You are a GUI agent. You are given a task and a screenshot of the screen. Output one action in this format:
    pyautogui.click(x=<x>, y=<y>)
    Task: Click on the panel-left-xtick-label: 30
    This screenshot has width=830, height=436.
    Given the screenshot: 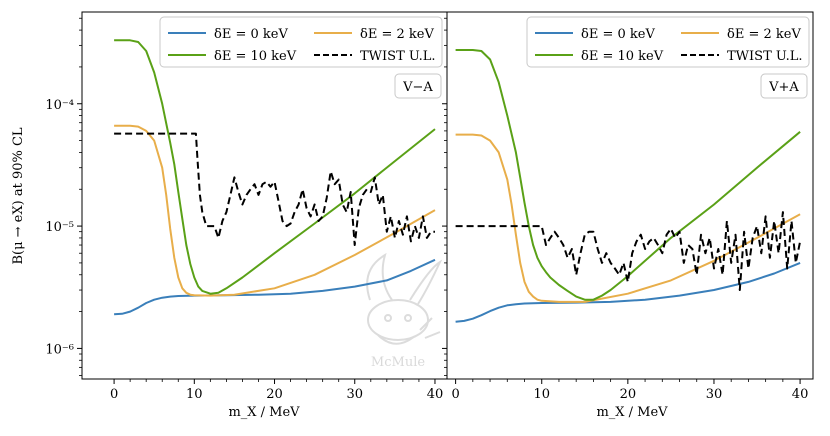 What is the action you would take?
    pyautogui.click(x=354, y=394)
    